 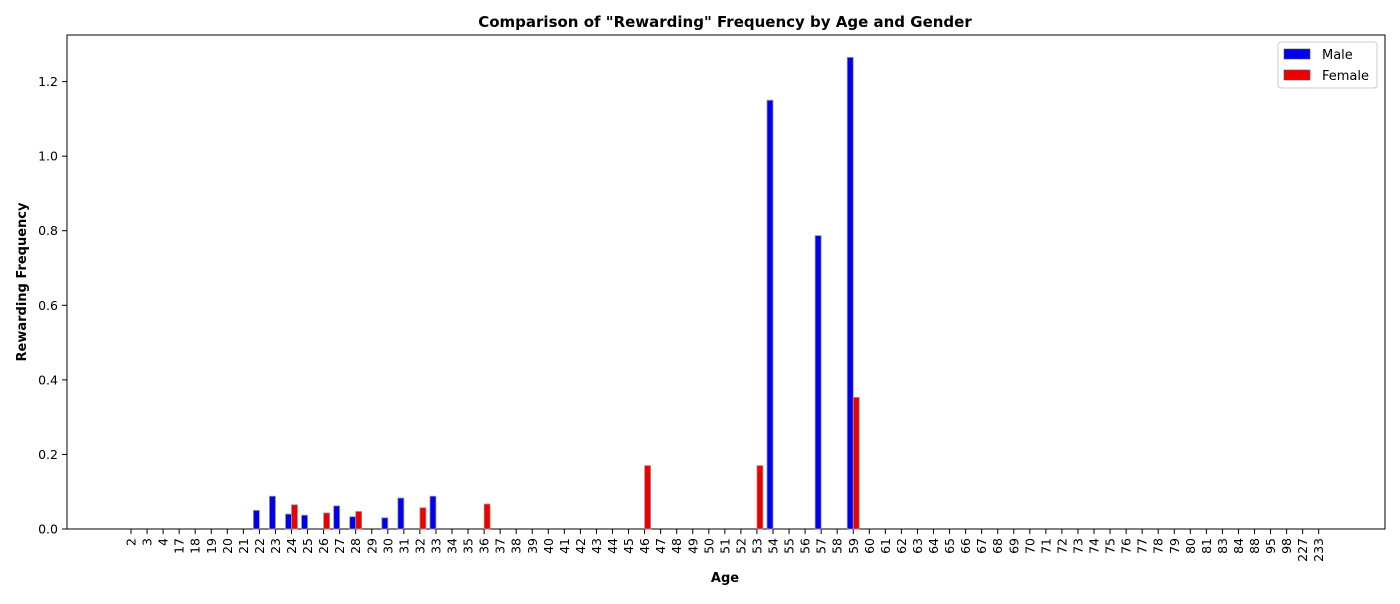 What do you see at coordinates (48, 81) in the screenshot?
I see `y-tick-label: 1.2` at bounding box center [48, 81].